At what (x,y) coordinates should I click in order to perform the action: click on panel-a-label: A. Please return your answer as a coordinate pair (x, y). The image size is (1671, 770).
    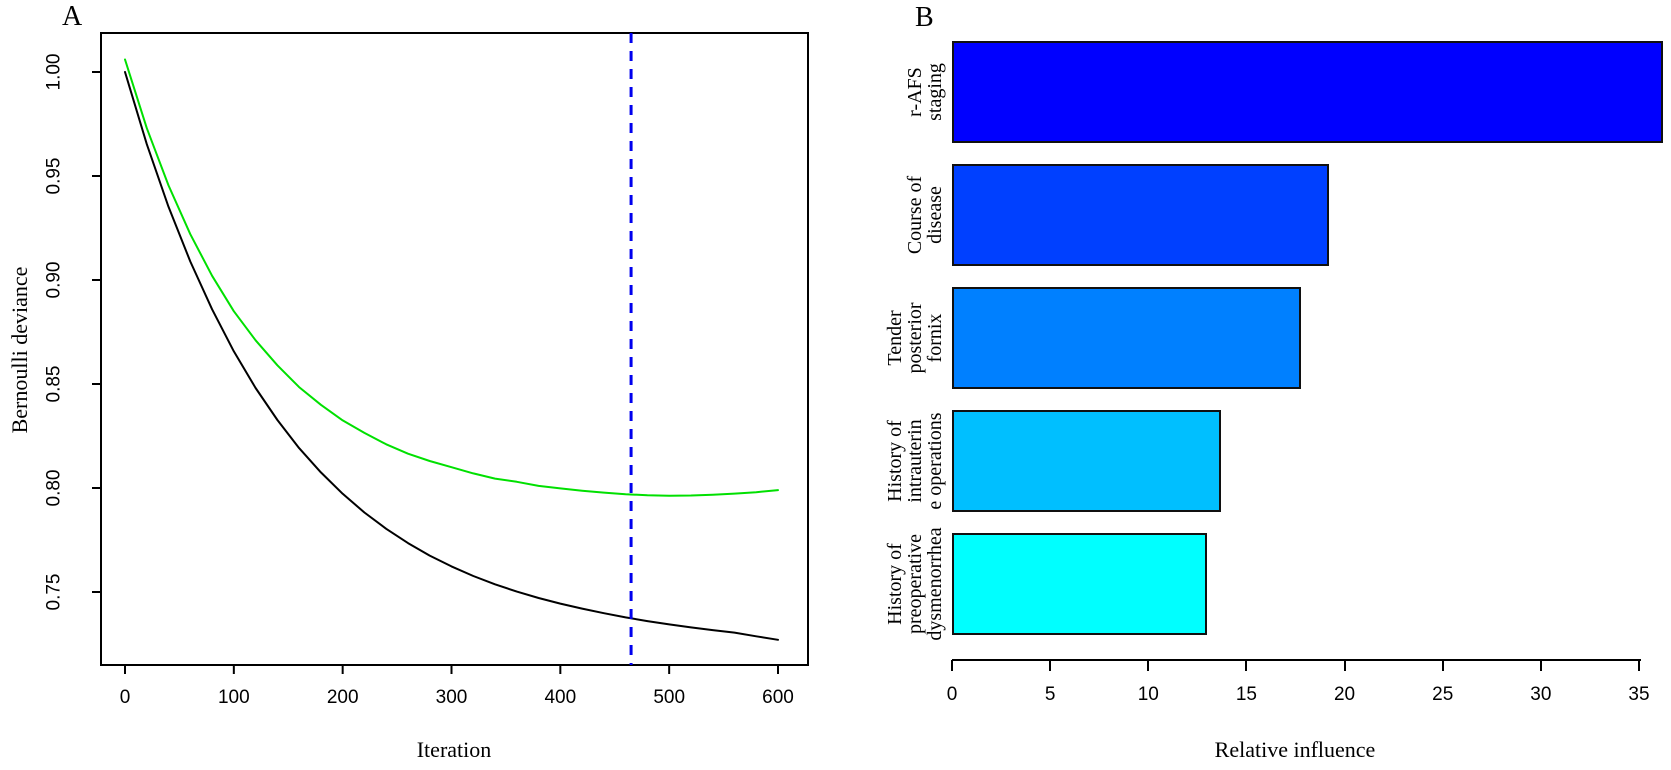
    Looking at the image, I should click on (72, 16).